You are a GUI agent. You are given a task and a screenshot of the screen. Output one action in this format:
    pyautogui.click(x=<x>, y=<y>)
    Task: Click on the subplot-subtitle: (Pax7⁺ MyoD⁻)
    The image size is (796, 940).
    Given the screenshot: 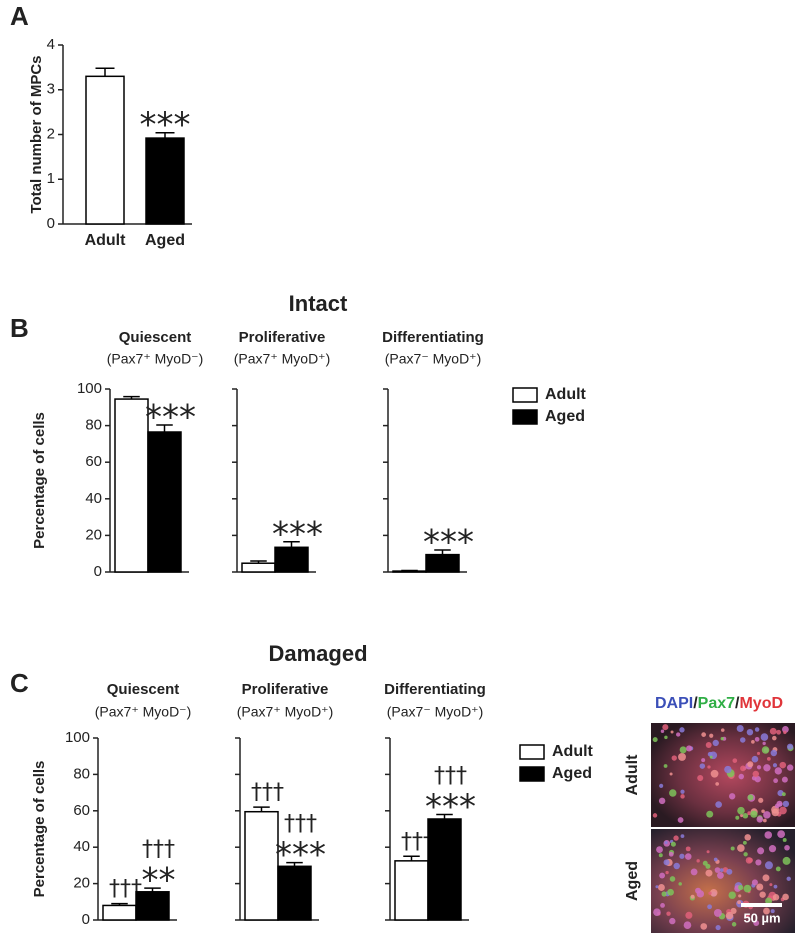 What is the action you would take?
    pyautogui.click(x=143, y=712)
    